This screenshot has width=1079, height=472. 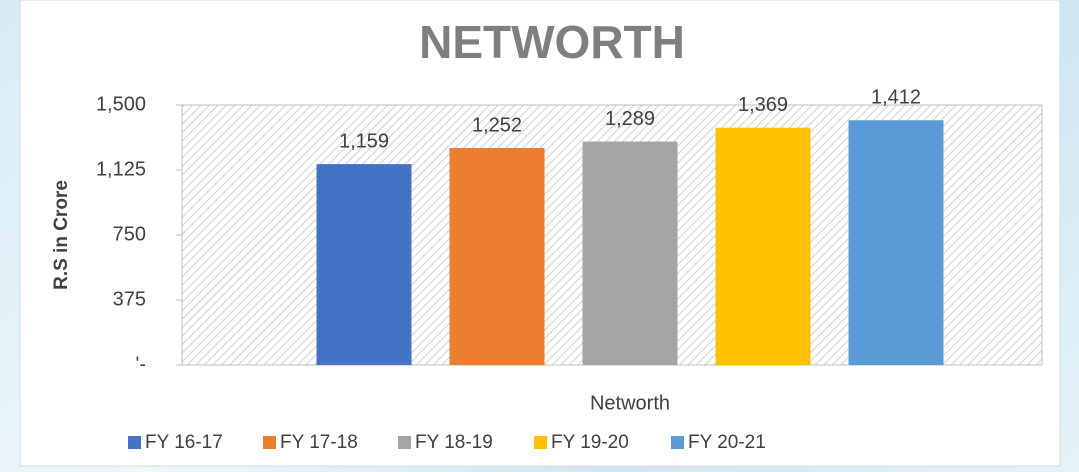 I want to click on legend-label: FY 19-20, so click(x=590, y=442).